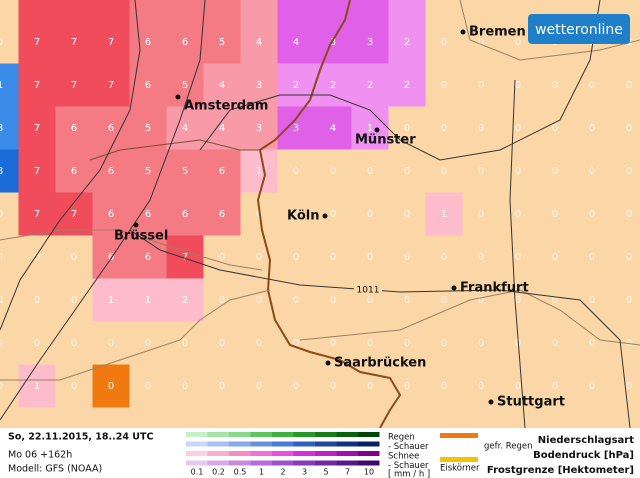  What do you see at coordinates (304, 472) in the screenshot?
I see `scale-label: 3` at bounding box center [304, 472].